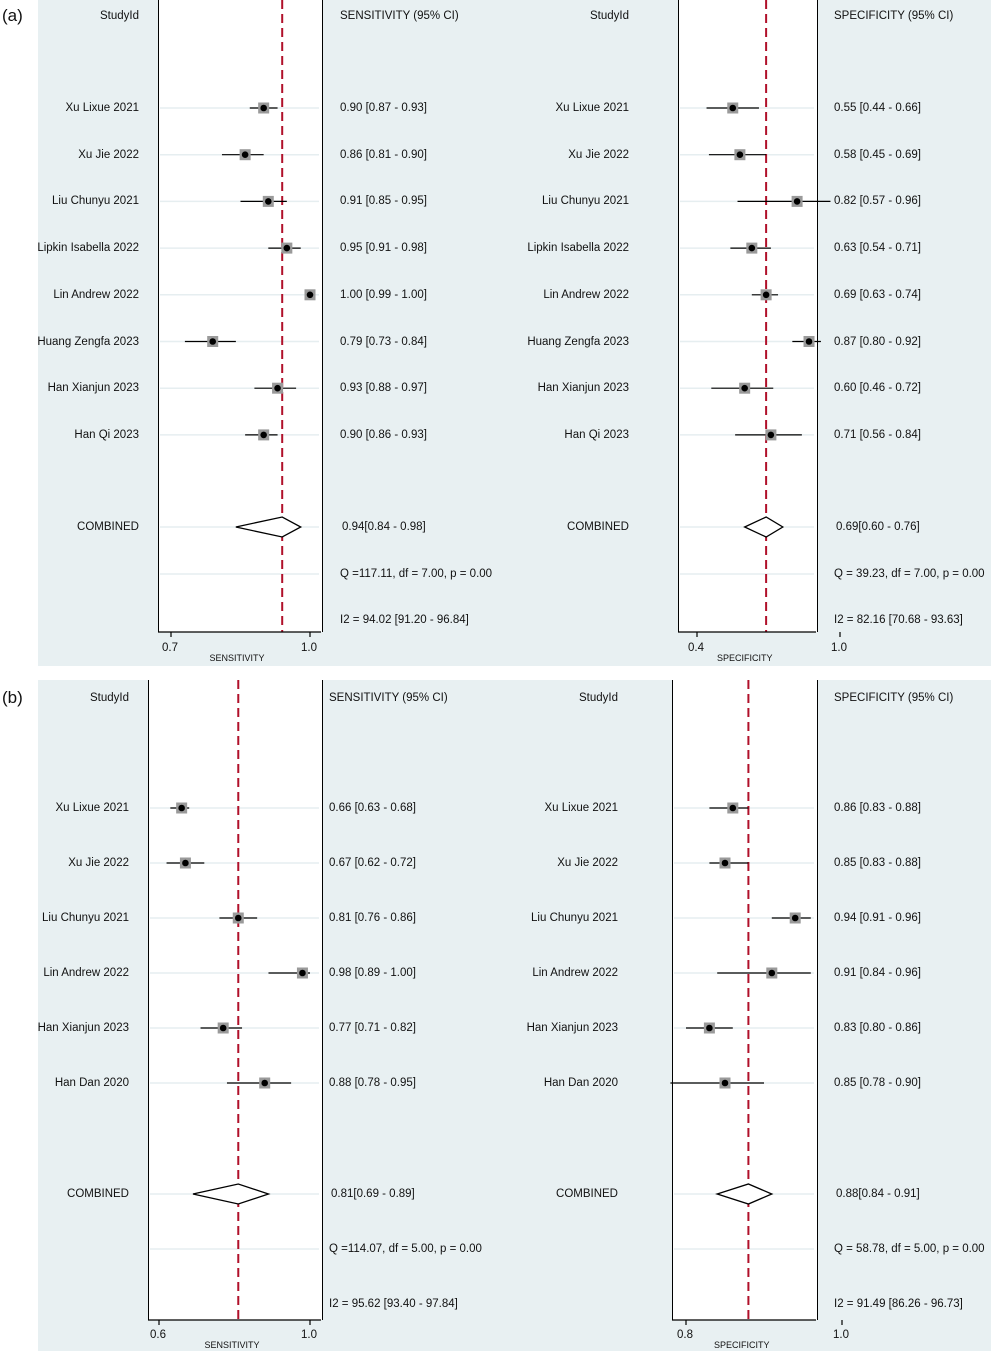 The width and height of the screenshot is (991, 1351). What do you see at coordinates (170, 648) in the screenshot?
I see `x-tick-label: 0.7` at bounding box center [170, 648].